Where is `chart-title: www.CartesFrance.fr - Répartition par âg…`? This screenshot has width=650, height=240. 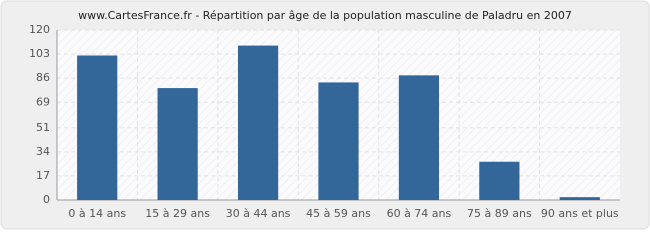 chart-title: www.CartesFrance.fr - Répartition par âg… is located at coordinates (325, 15).